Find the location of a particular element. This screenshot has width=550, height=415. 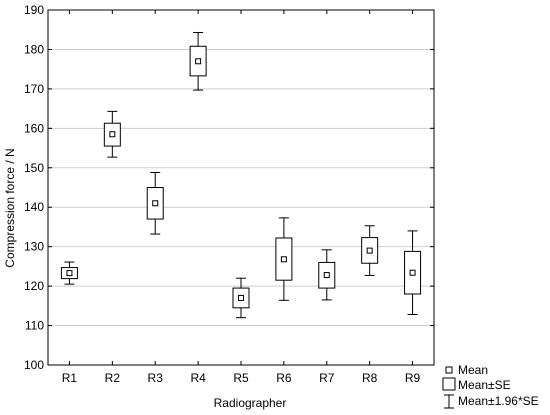

x-tick-label: R3 is located at coordinates (156, 378).